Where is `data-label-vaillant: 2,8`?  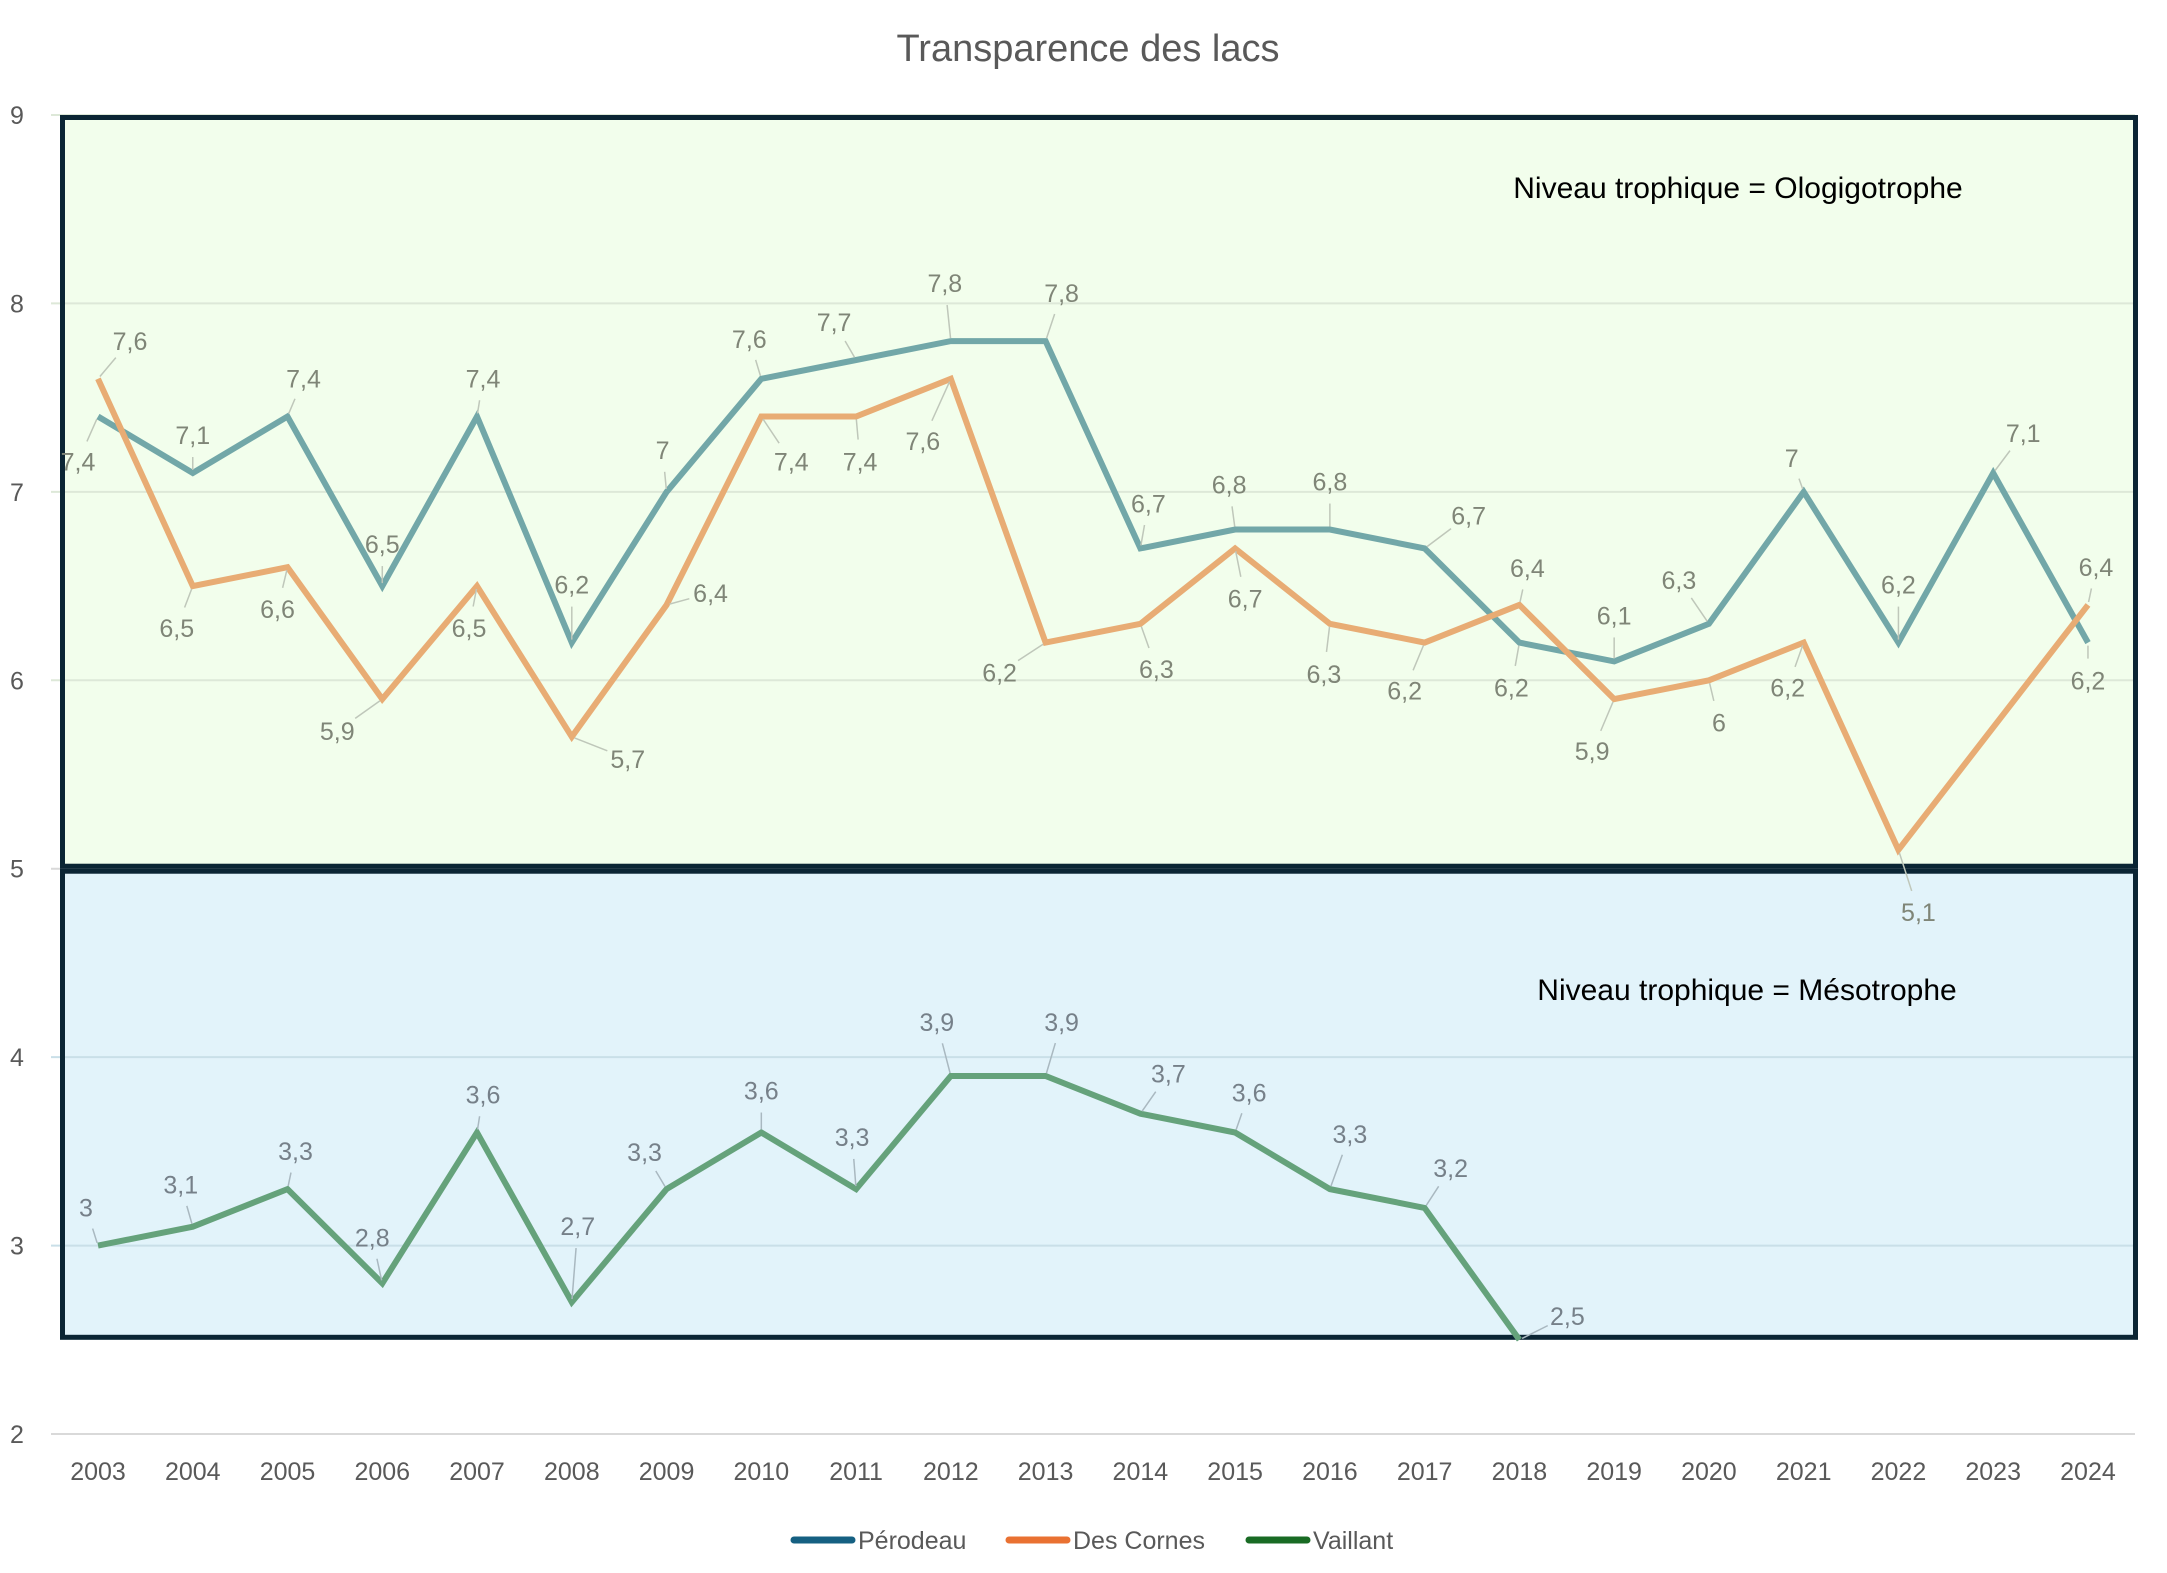
data-label-vaillant: 2,8 is located at coordinates (372, 1238).